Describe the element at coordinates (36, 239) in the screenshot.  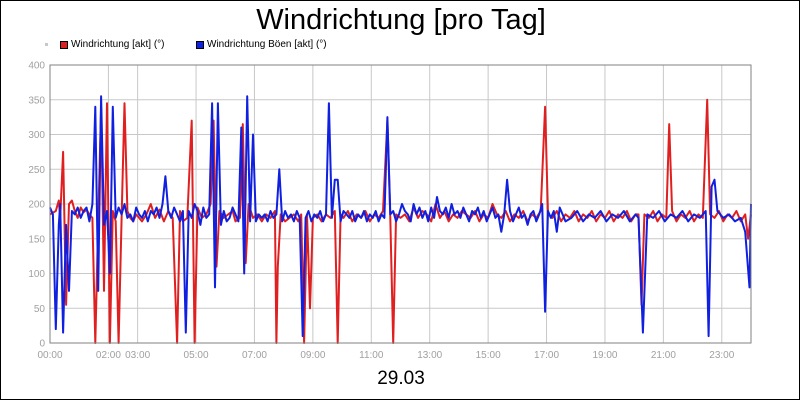
I see `y-tick-label: 150` at that location.